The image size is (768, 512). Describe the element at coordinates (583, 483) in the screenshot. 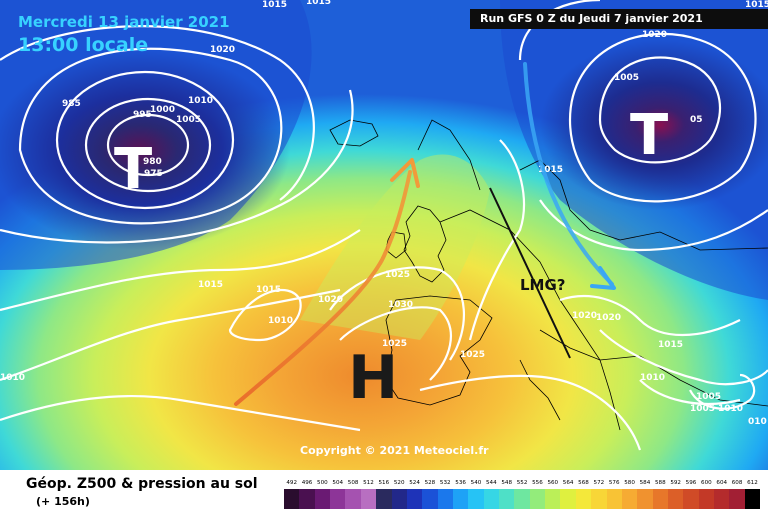

I see `scale-label: 568` at that location.